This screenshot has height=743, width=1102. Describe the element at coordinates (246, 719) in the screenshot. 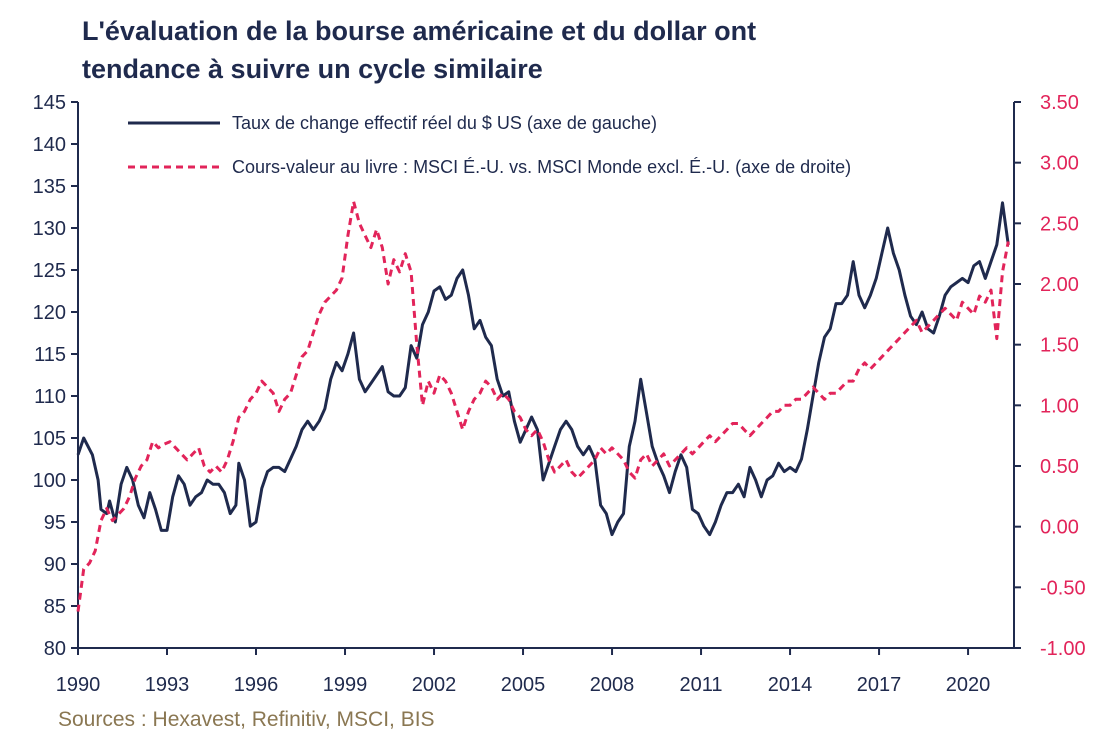

I see `source-note: Sources : Hexavest, Refinitiv, MSCI, BIS` at that location.